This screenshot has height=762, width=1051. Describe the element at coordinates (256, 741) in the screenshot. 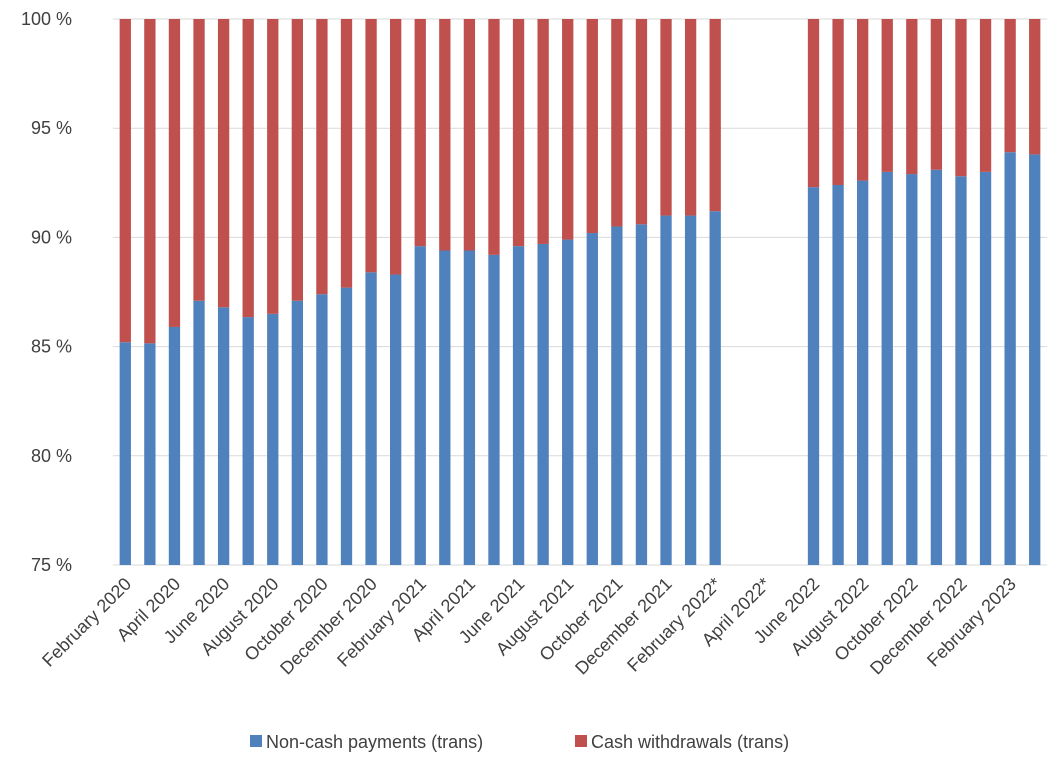

I see `legend-swatch-non-cash` at that location.